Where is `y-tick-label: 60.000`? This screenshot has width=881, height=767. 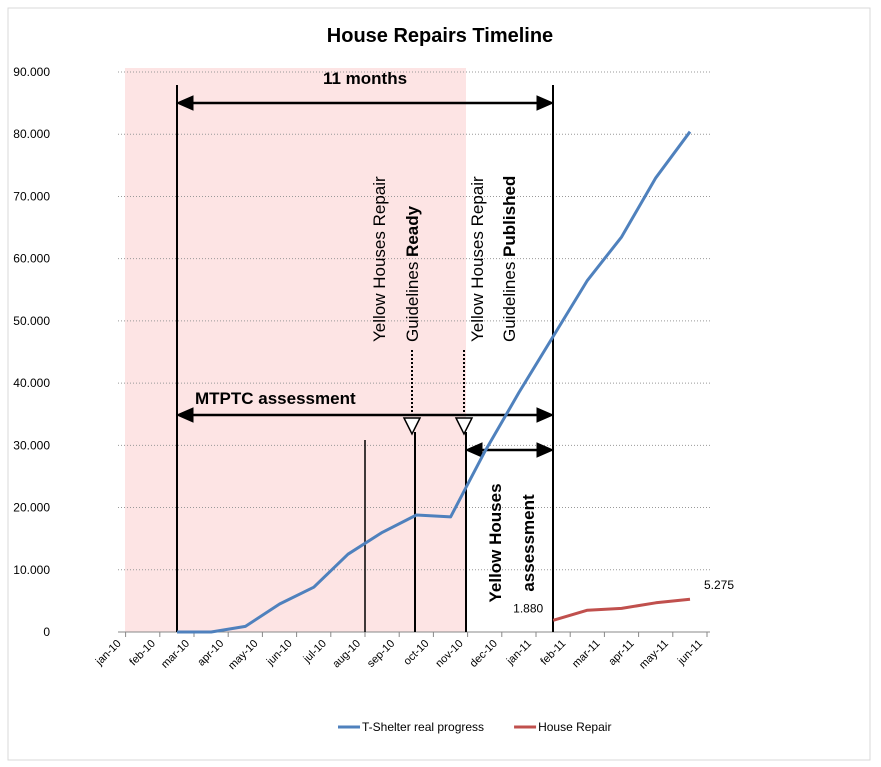 y-tick-label: 60.000 is located at coordinates (31, 259).